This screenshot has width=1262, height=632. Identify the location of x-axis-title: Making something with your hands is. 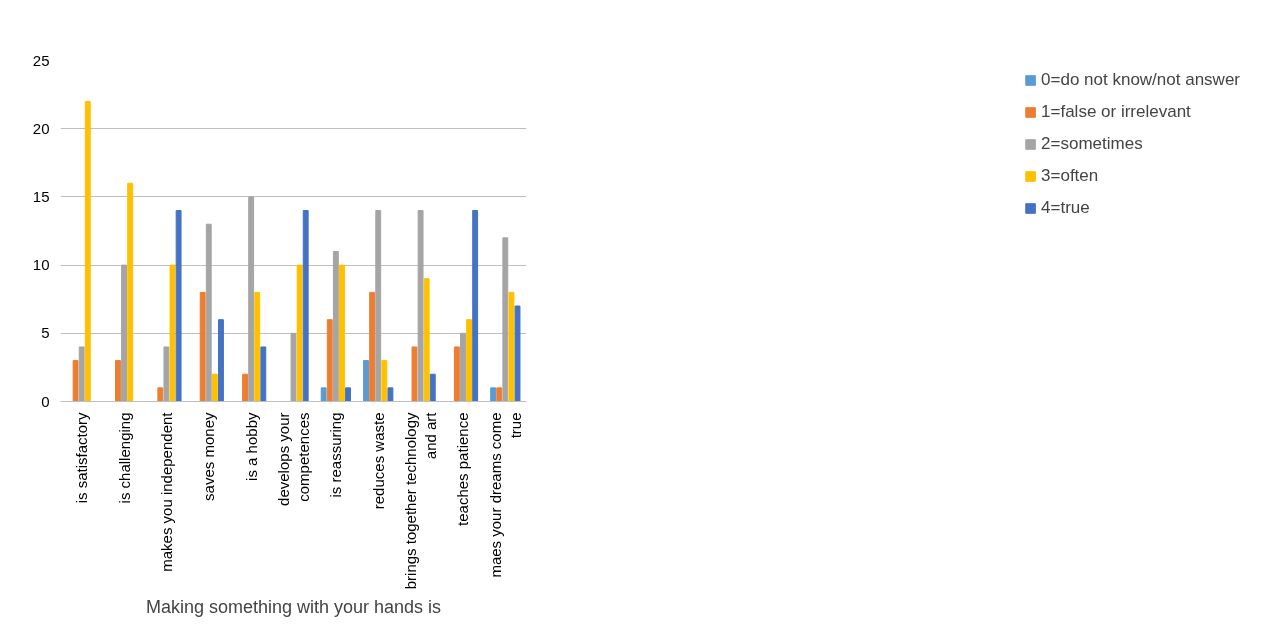
(293, 607).